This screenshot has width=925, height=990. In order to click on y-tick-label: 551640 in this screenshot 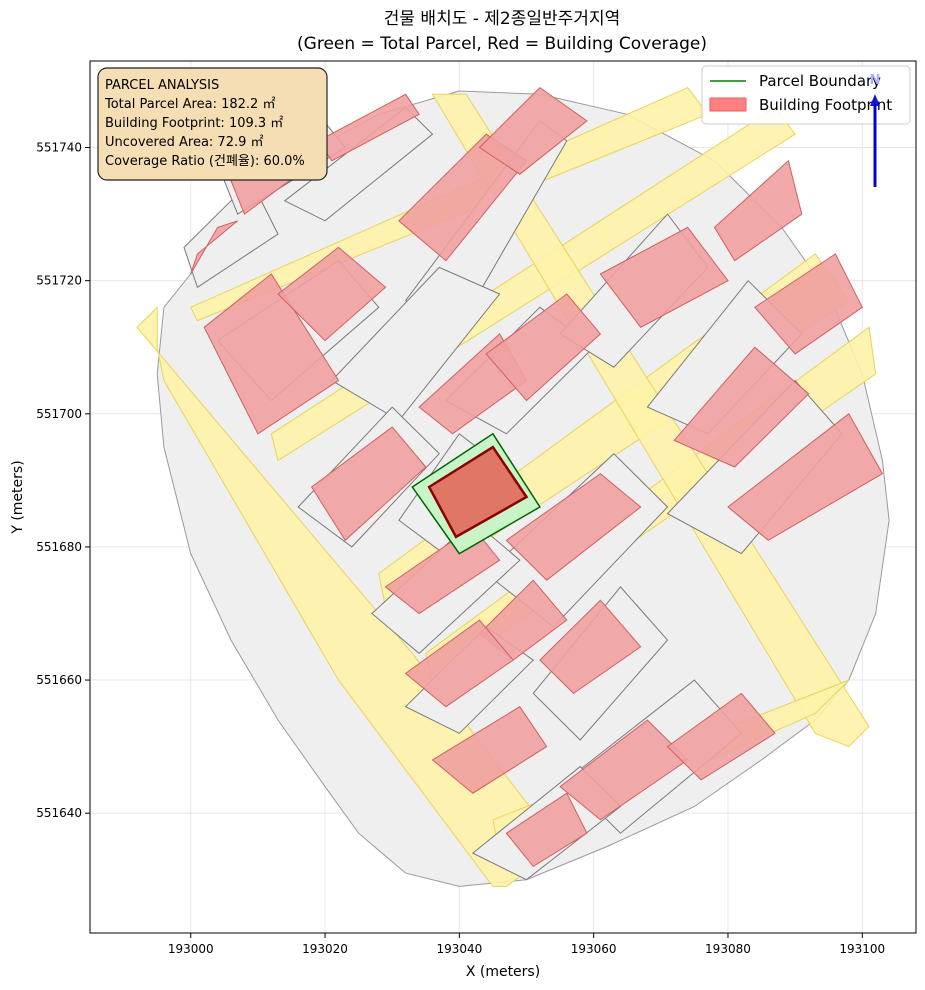, I will do `click(59, 813)`.